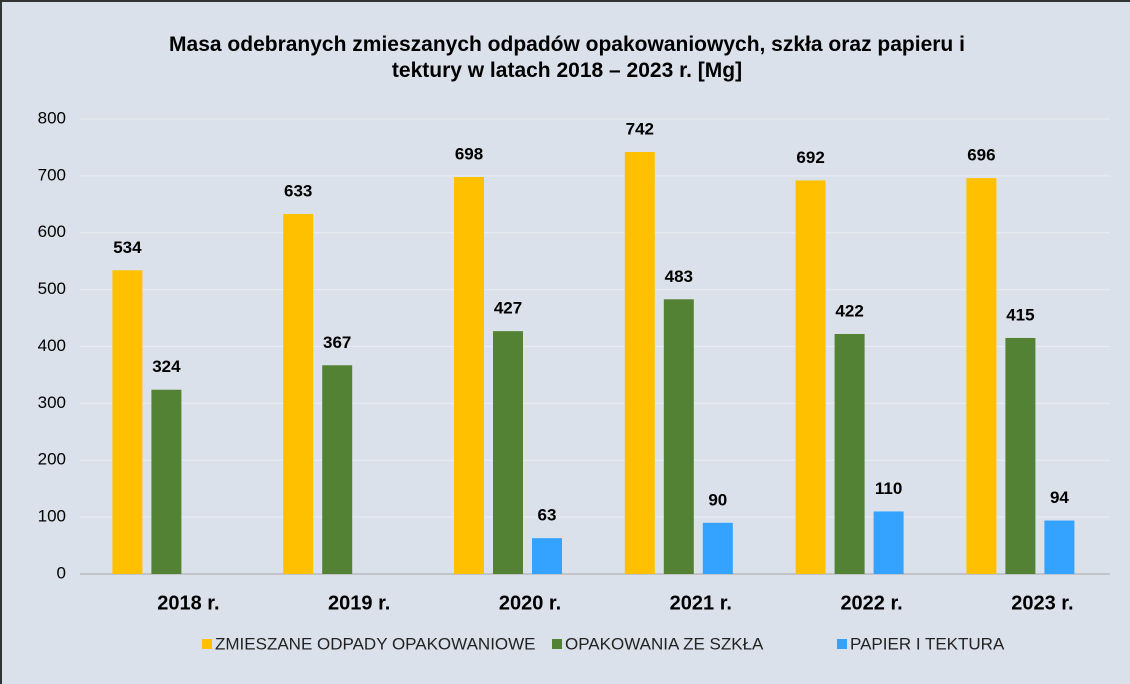 This screenshot has height=684, width=1130. What do you see at coordinates (52, 459) in the screenshot?
I see `y-tick-label: 200` at bounding box center [52, 459].